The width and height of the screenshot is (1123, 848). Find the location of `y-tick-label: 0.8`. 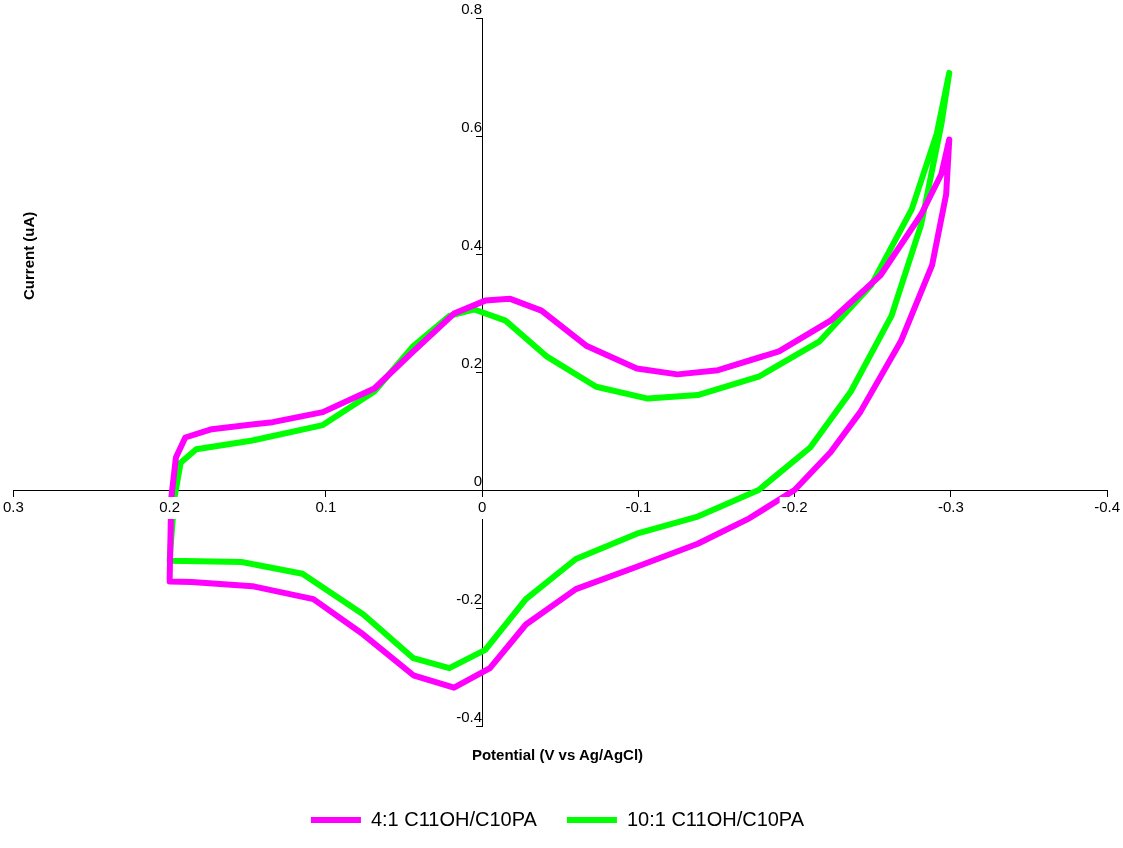

y-tick-label: 0.8 is located at coordinates (472, 9).